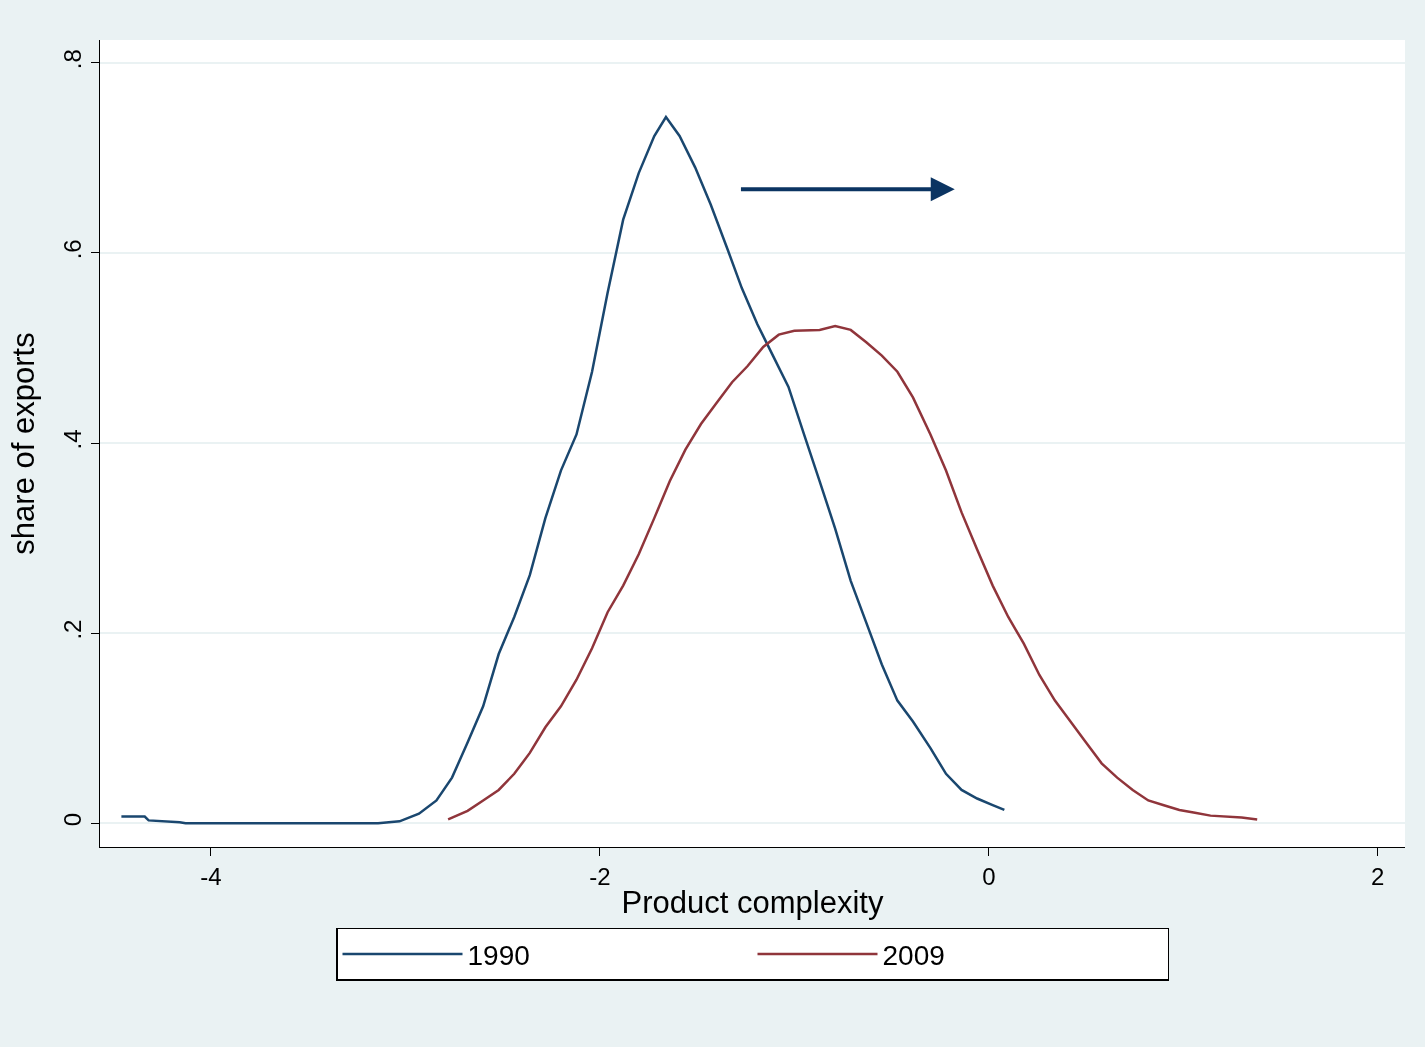 The width and height of the screenshot is (1425, 1047). I want to click on x-axis-title: Product complexity, so click(752, 903).